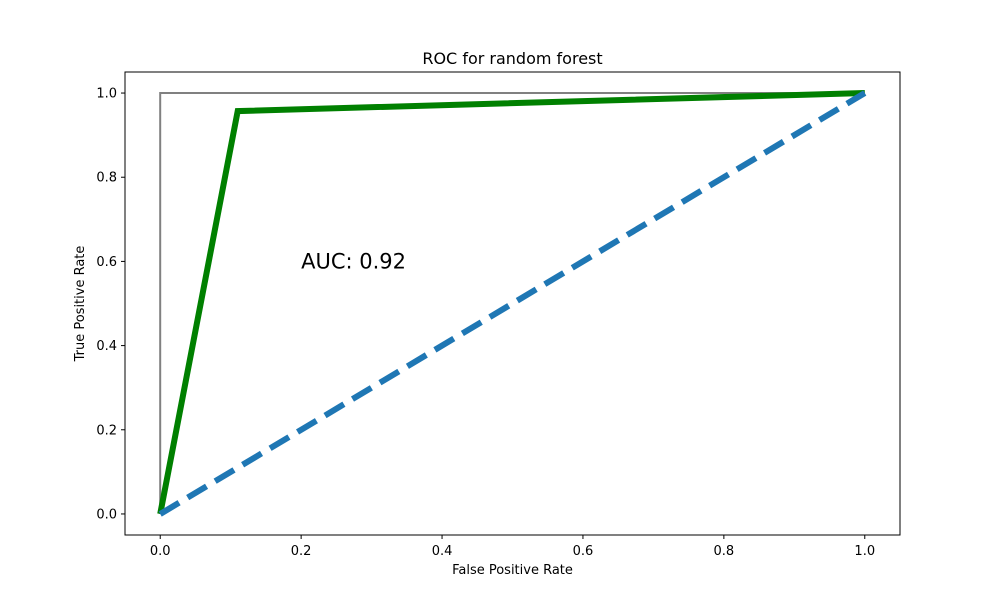 The height and width of the screenshot is (600, 1000). What do you see at coordinates (106, 94) in the screenshot?
I see `y-tick-label: 1.0` at bounding box center [106, 94].